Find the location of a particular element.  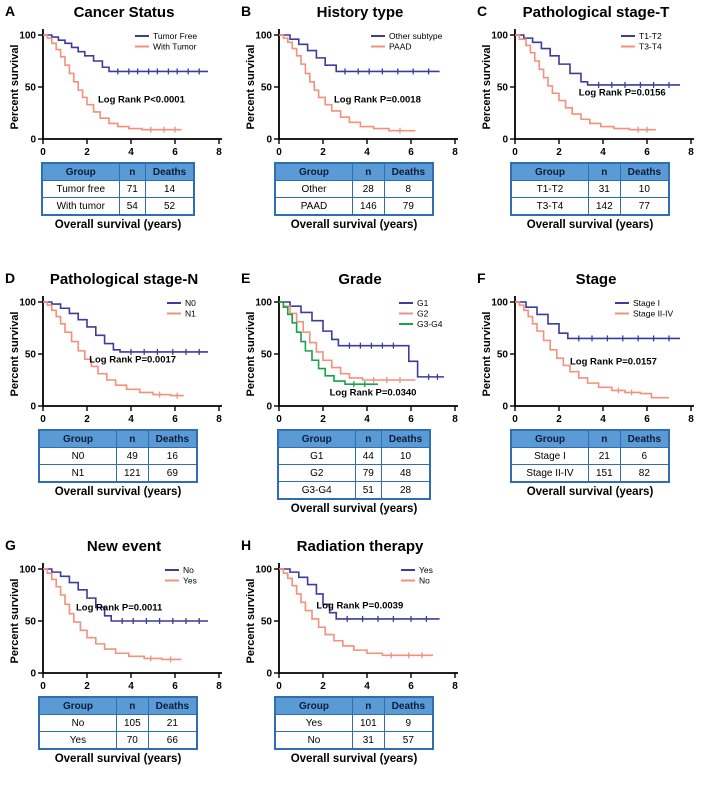

table-row: T1-T2 31 10 is located at coordinates (590, 189).